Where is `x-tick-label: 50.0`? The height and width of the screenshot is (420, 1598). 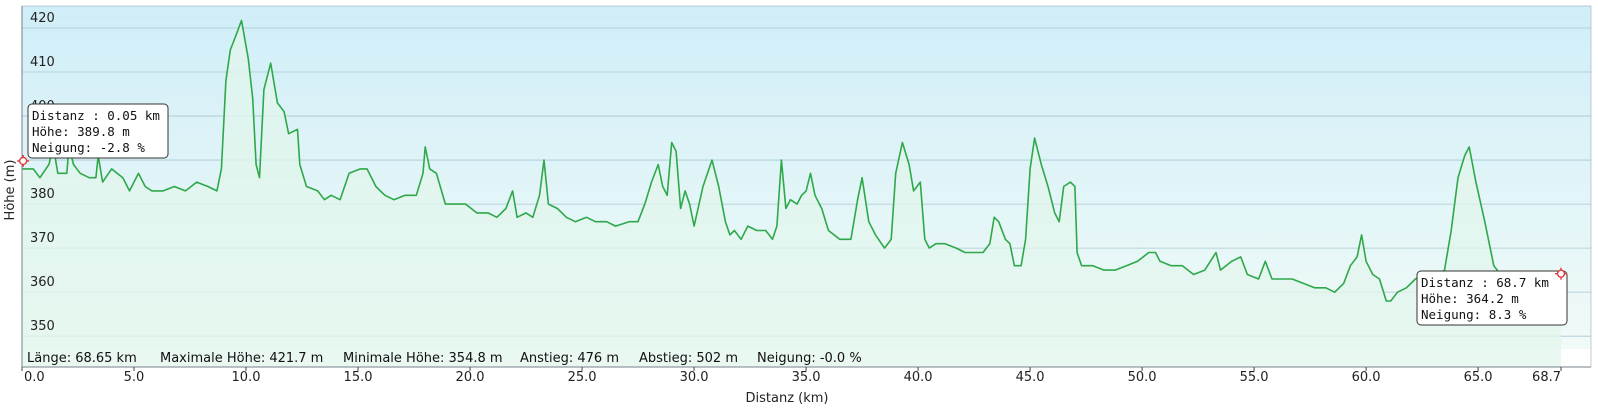
x-tick-label: 50.0 is located at coordinates (1142, 377).